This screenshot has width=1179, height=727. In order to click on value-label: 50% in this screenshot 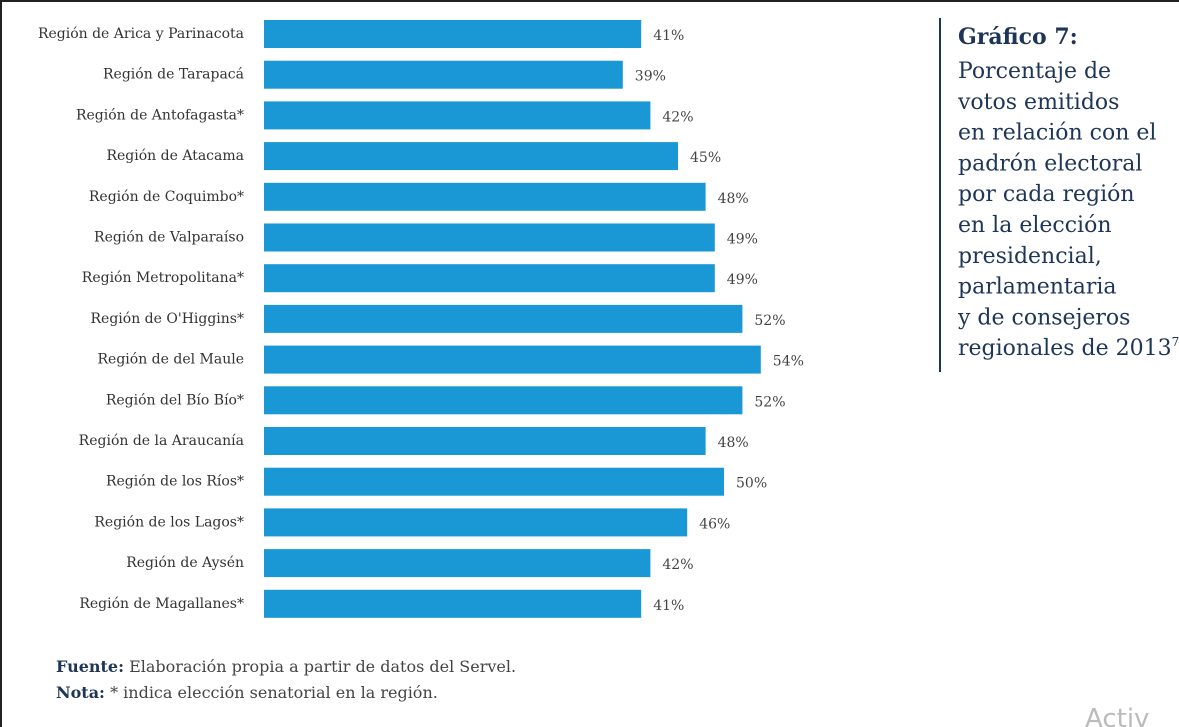, I will do `click(751, 484)`.